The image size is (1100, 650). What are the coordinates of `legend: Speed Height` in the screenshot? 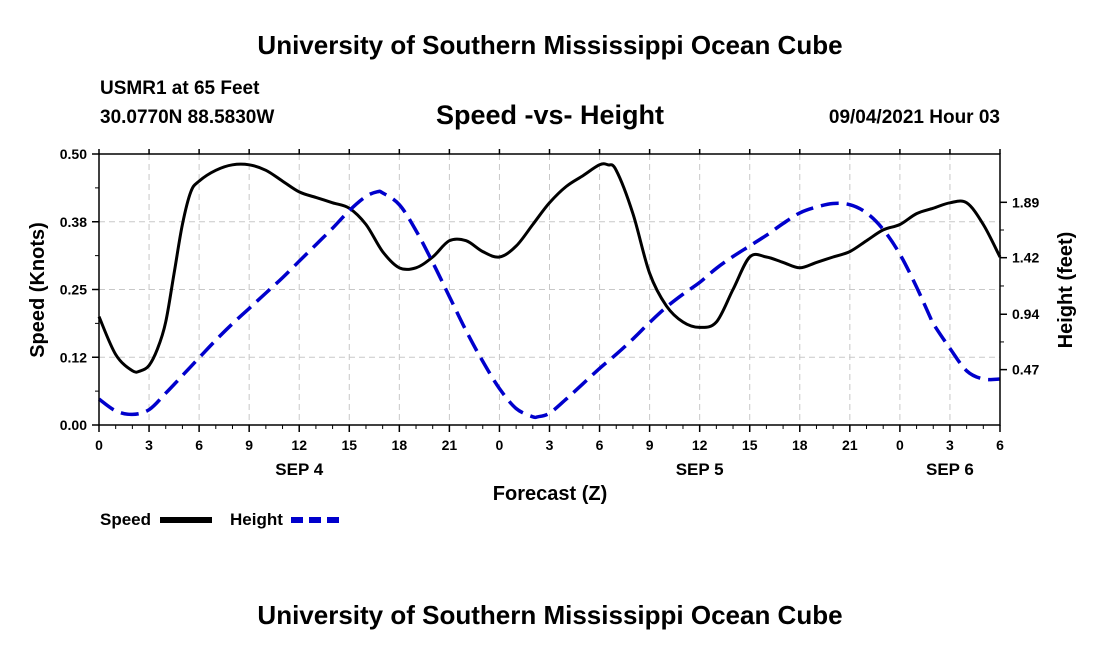 It's located at (221, 519).